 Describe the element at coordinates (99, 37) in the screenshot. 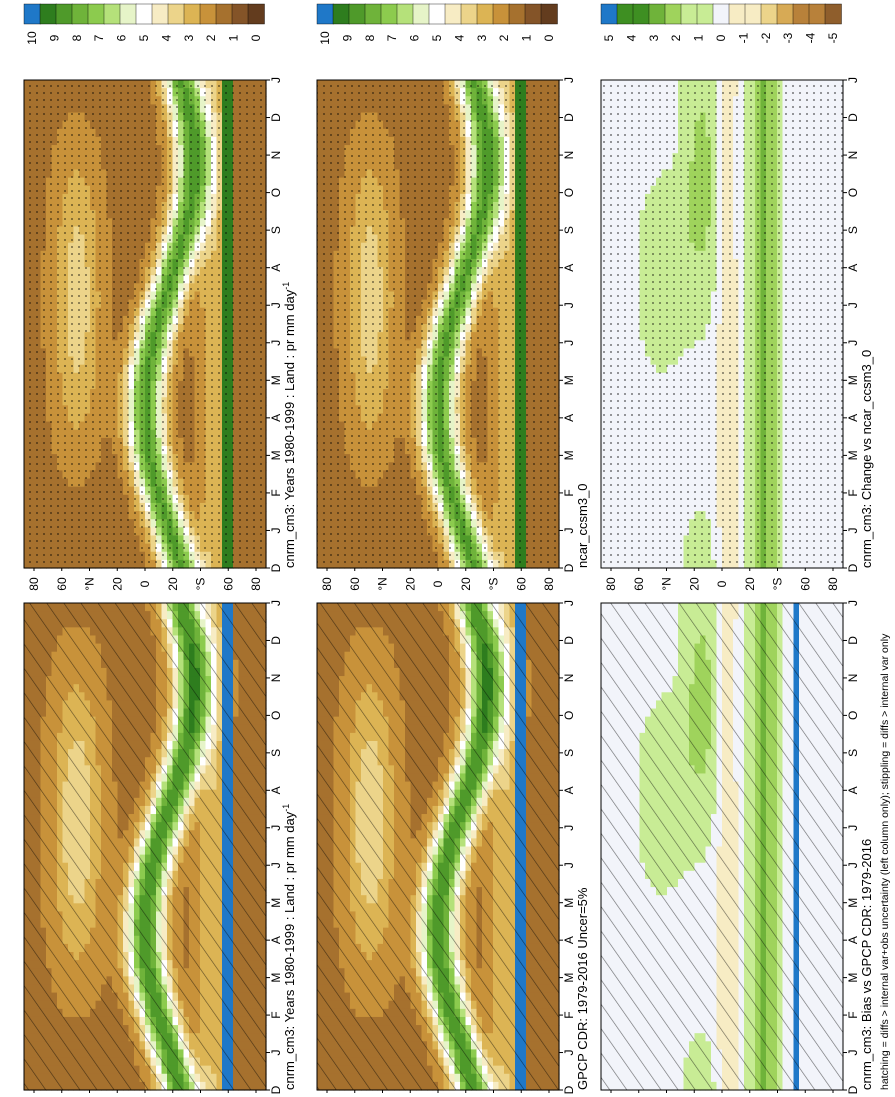

I see `colorbar-label: 7` at that location.